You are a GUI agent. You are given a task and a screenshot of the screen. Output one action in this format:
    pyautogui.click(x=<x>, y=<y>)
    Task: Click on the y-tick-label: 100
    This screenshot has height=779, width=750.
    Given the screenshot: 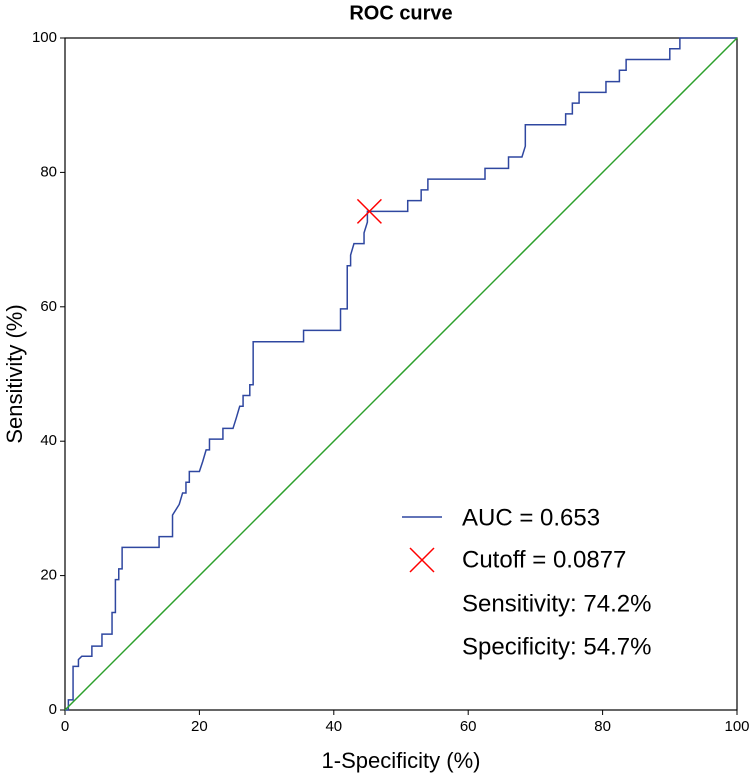 What is the action you would take?
    pyautogui.click(x=44, y=37)
    